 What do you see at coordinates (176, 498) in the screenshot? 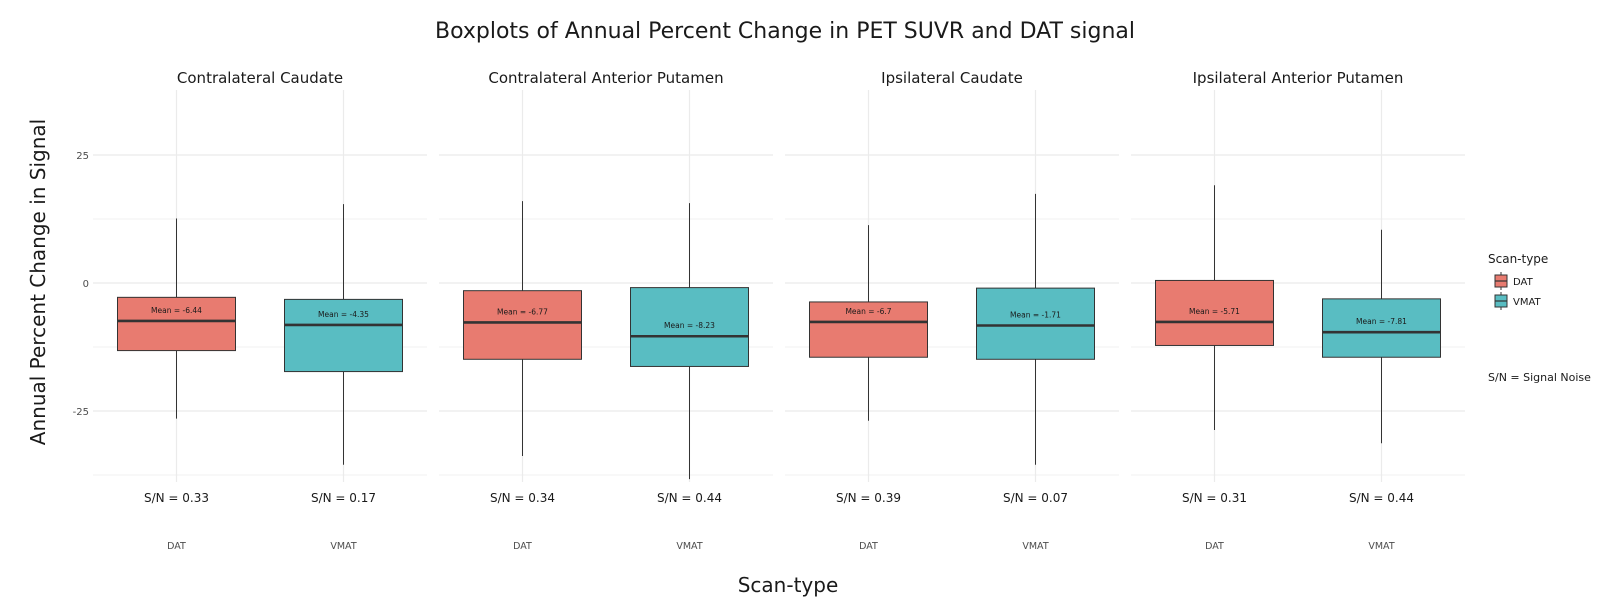
I see `sn-label: S/N = 0.33` at bounding box center [176, 498].